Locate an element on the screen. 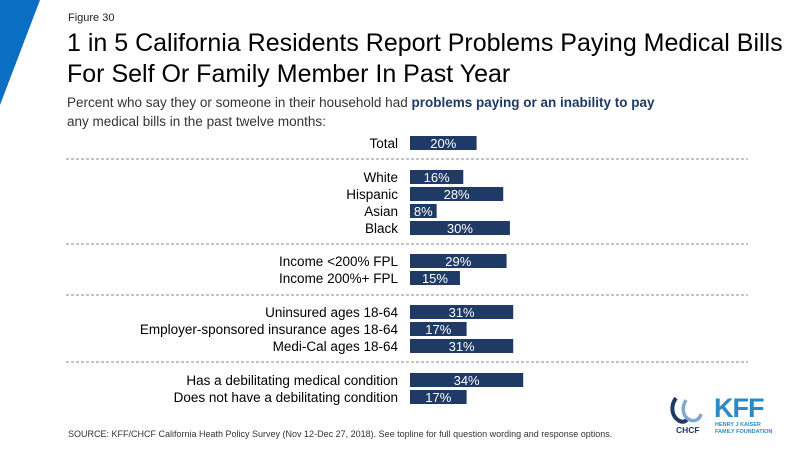 This screenshot has width=800, height=450. kff-logo: KFF is located at coordinates (739, 408).